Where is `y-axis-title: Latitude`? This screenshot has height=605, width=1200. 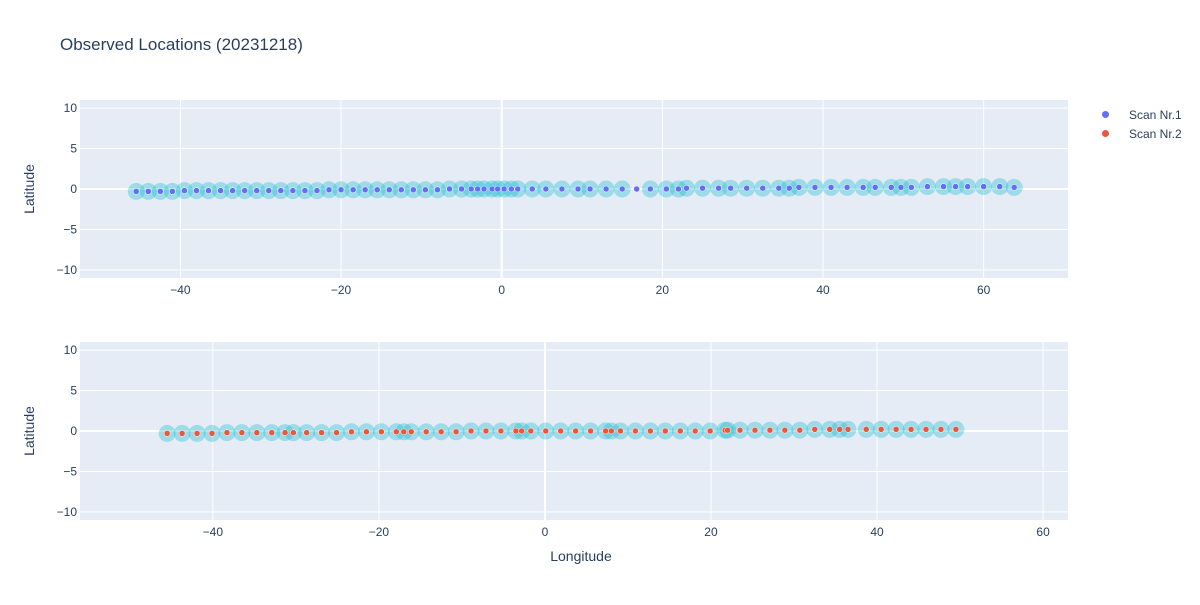
y-axis-title: Latitude is located at coordinates (29, 189).